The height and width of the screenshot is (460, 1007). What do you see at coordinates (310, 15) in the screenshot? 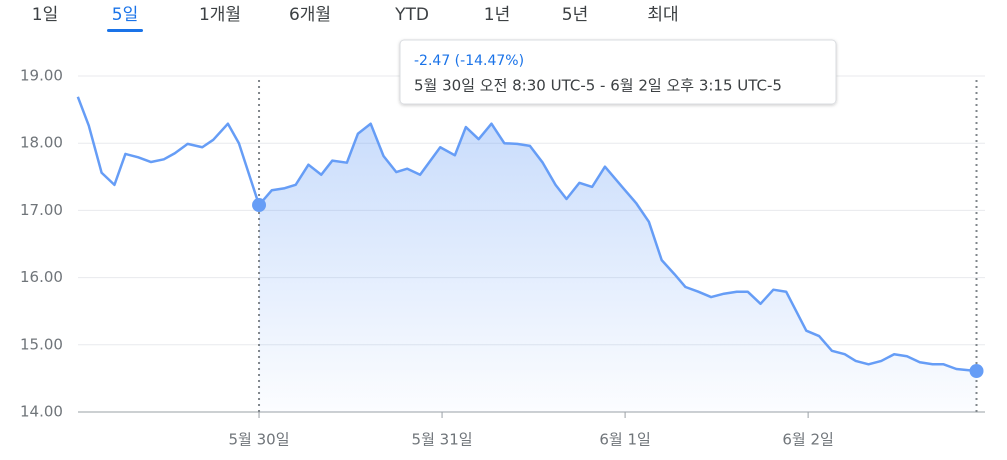
I see `range-tab: 6개월` at bounding box center [310, 15].